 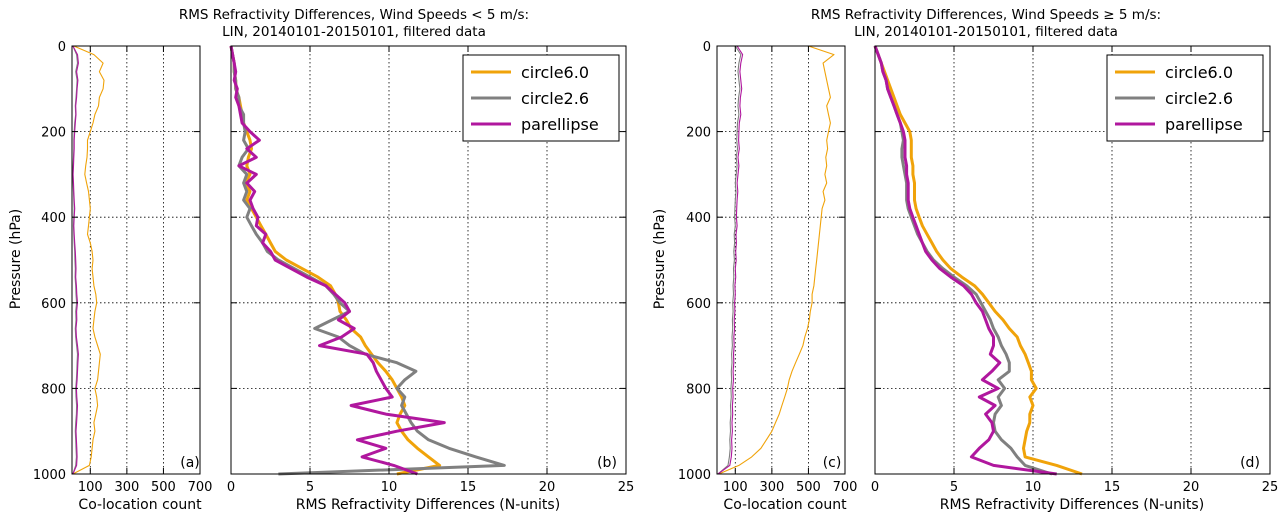 I want to click on y-axis-label-left: Pressure (hPa), so click(x=16, y=259).